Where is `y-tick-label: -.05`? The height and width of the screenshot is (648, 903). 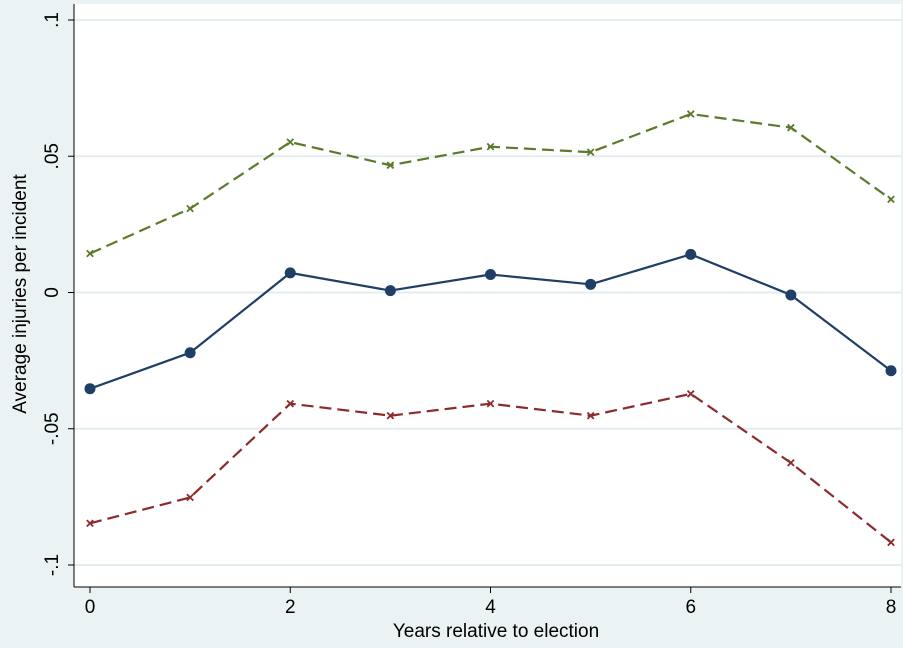
y-tick-label: -.05 is located at coordinates (52, 428).